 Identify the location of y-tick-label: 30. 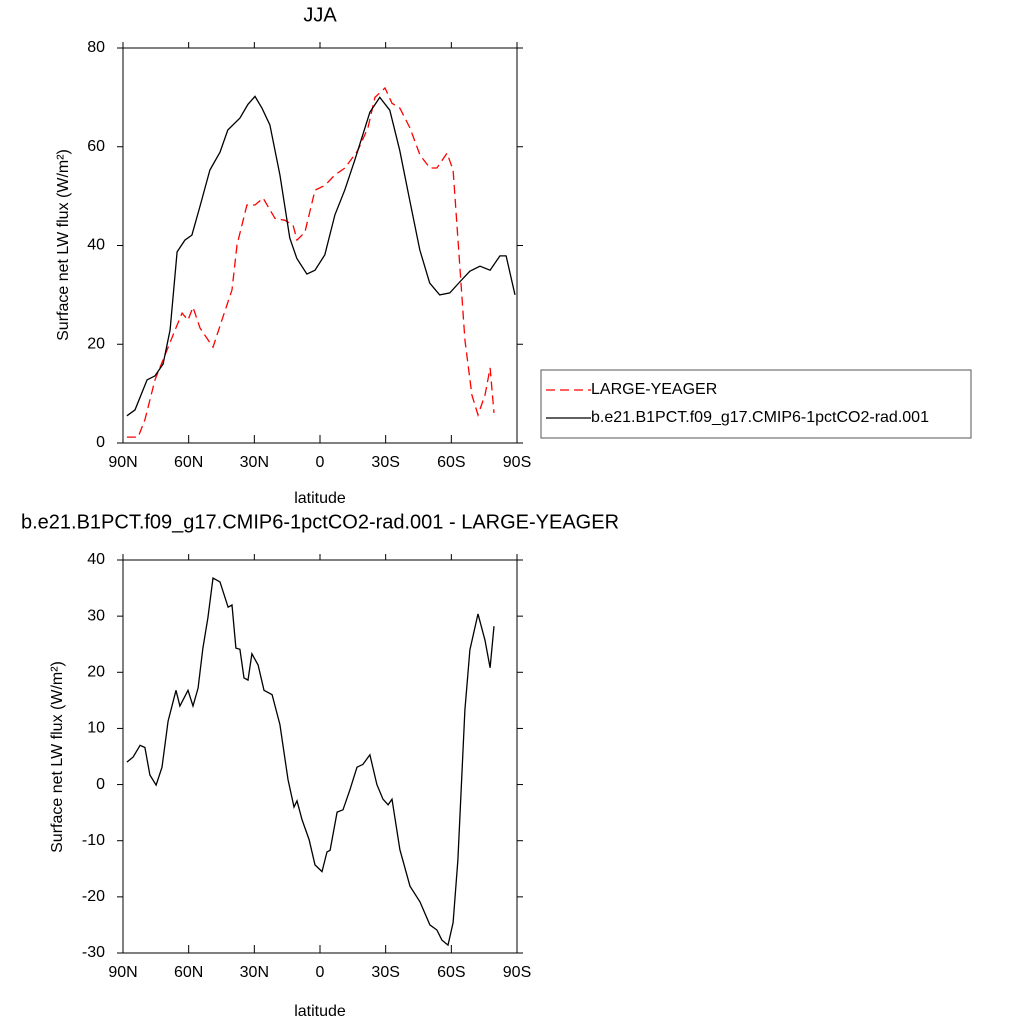
(96, 615).